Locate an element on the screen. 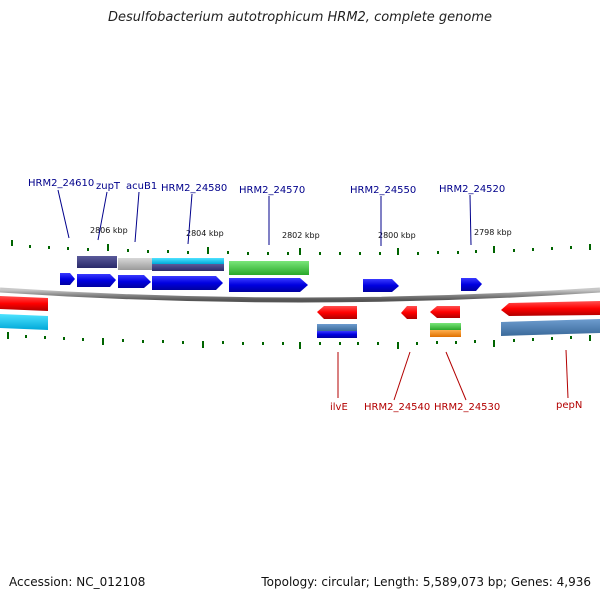 Image resolution: width=600 pixels, height=600 pixels. gene-label-pepn: pepN is located at coordinates (569, 405).